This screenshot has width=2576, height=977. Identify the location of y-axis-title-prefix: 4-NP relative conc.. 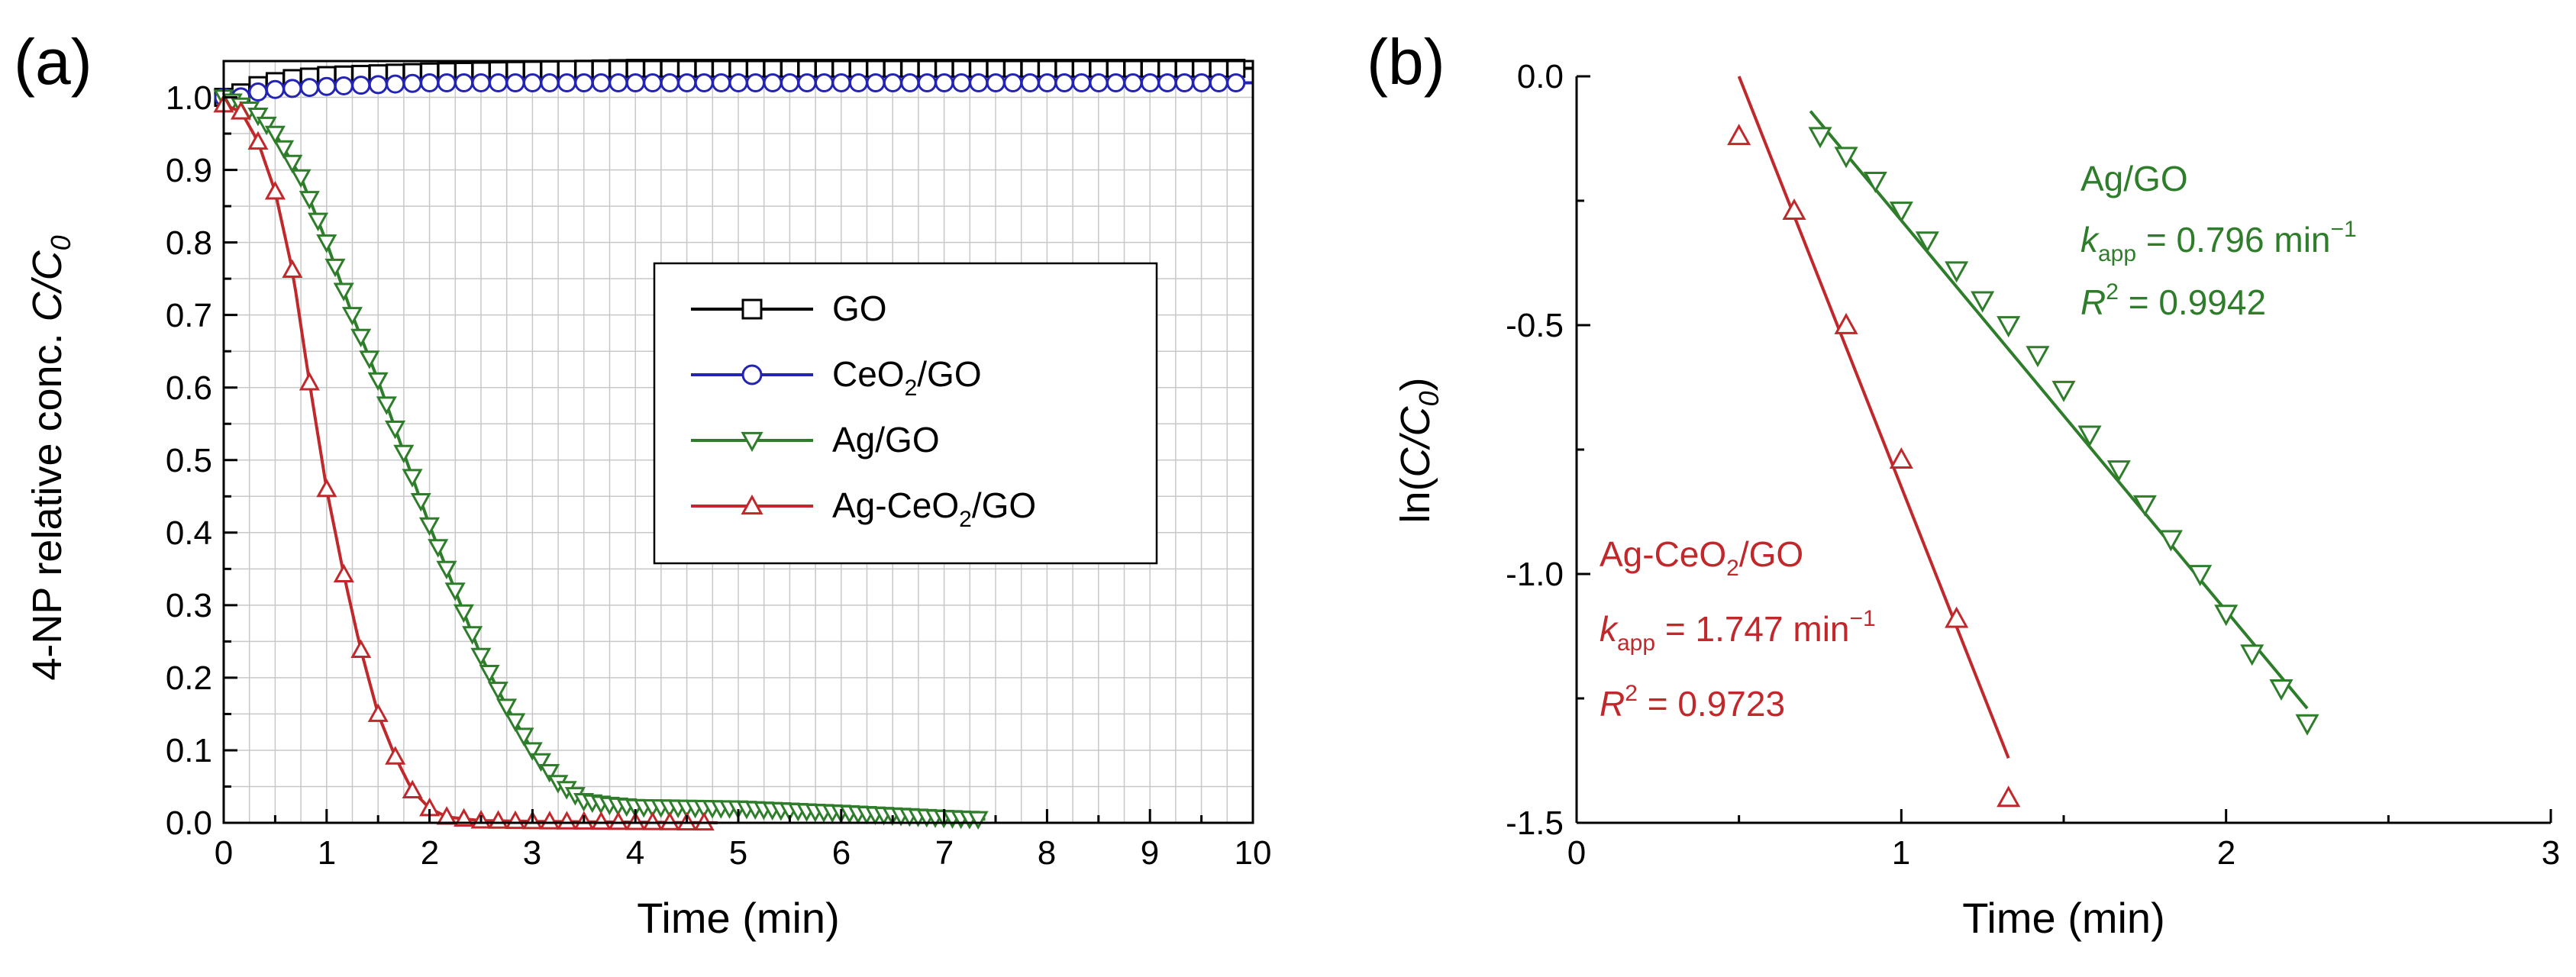
(47, 501).